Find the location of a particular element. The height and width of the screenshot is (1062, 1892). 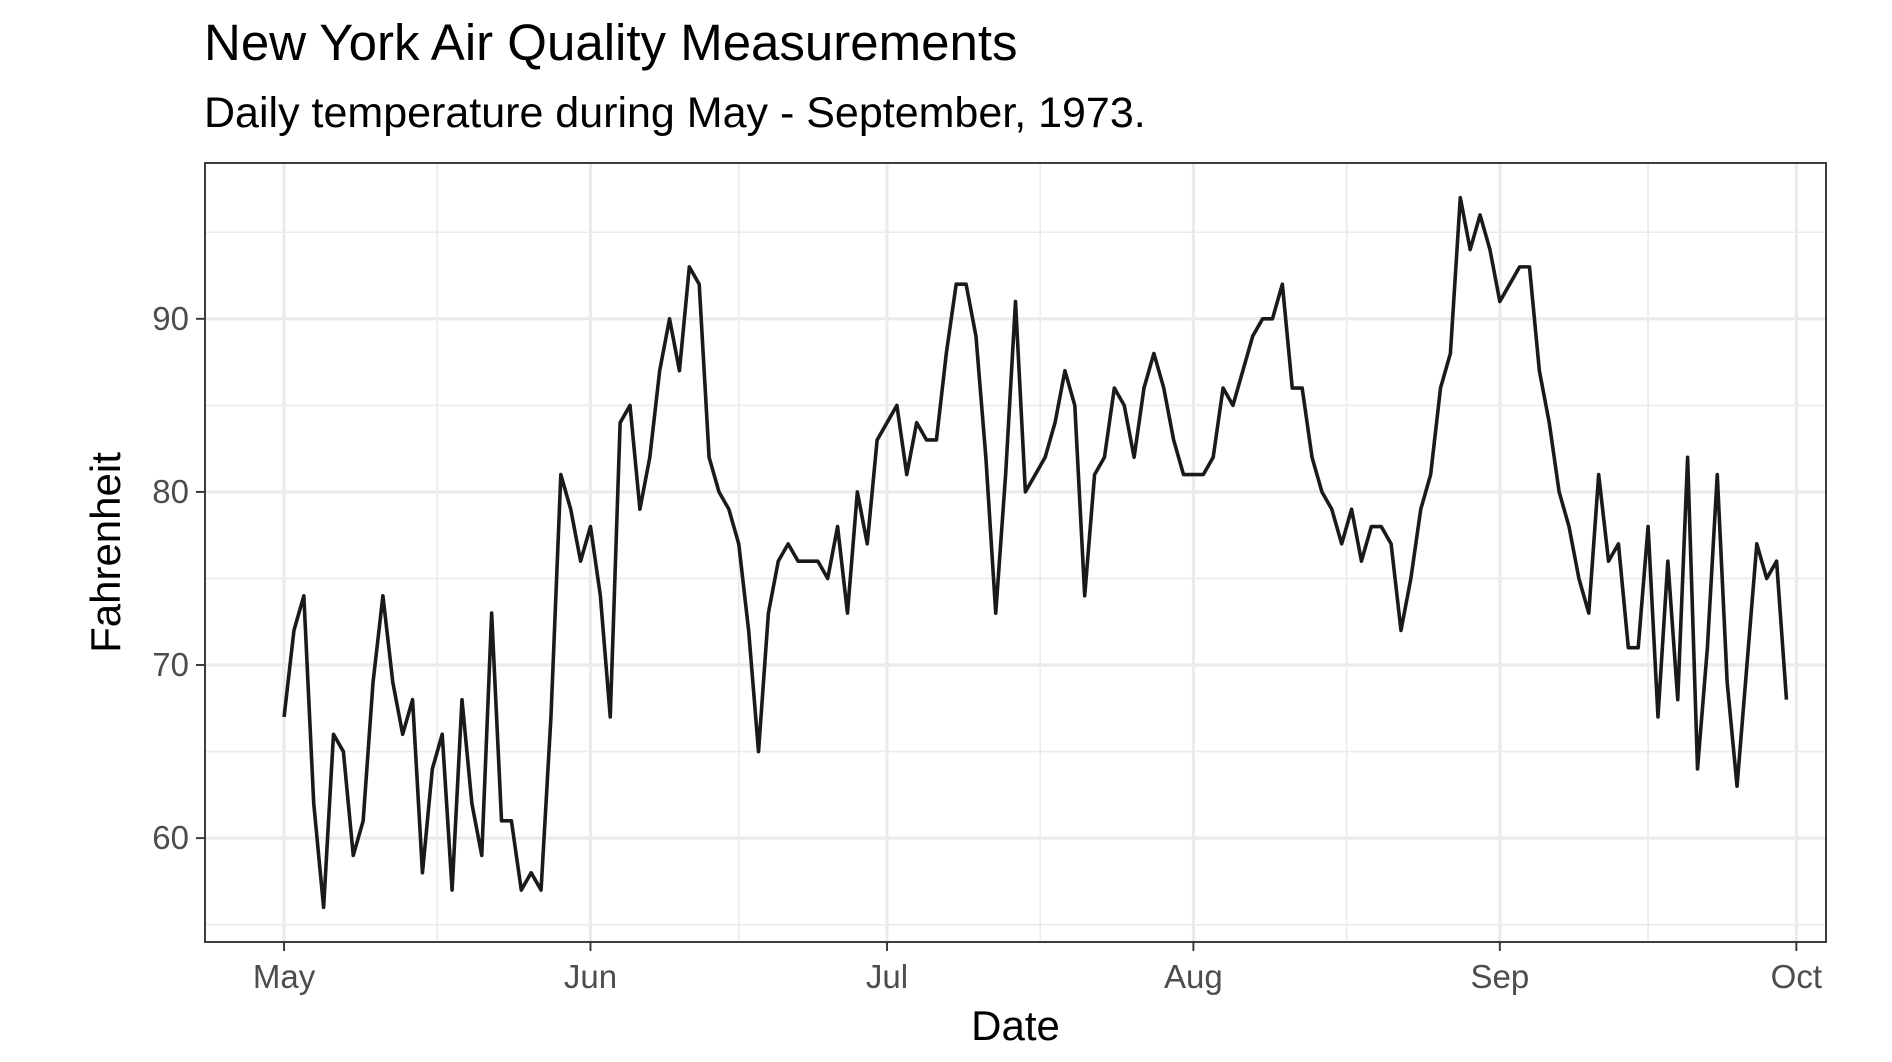

x-axis-title: Date is located at coordinates (1015, 1025).